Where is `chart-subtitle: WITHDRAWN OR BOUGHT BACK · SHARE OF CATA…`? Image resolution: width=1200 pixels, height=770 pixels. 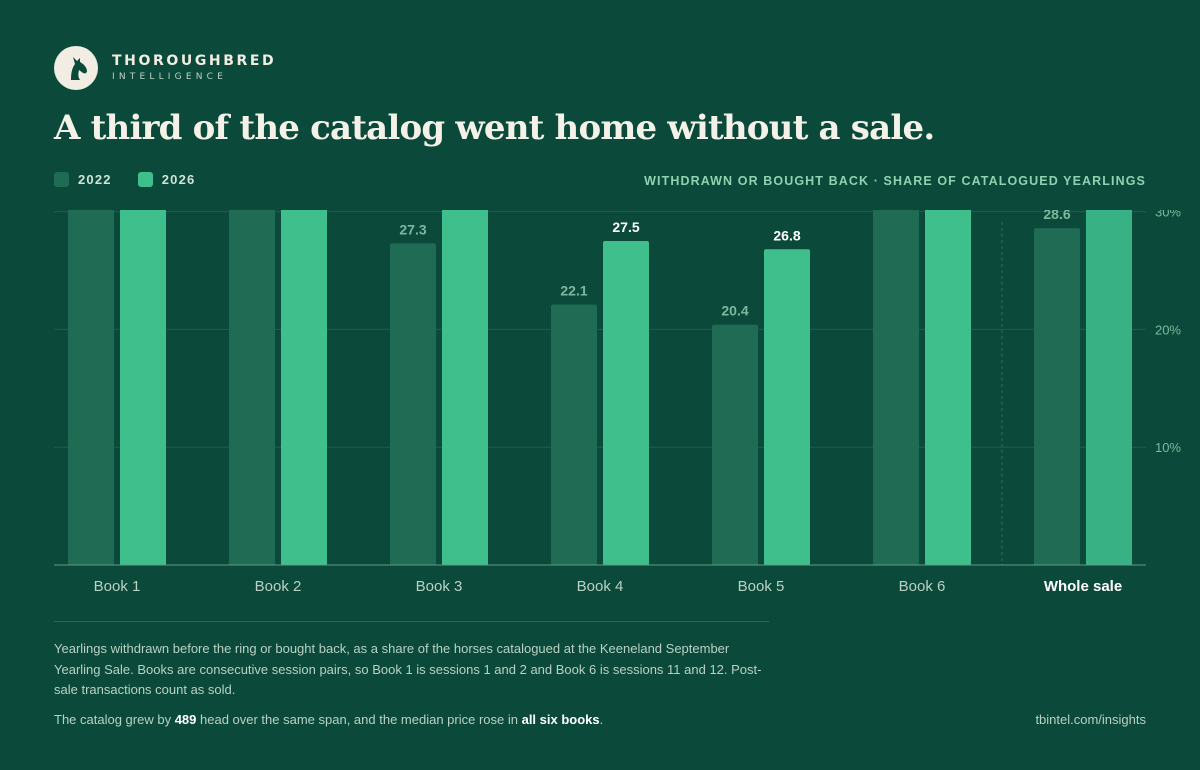 chart-subtitle: WITHDRAWN OR BOUGHT BACK · SHARE OF CATA… is located at coordinates (895, 181).